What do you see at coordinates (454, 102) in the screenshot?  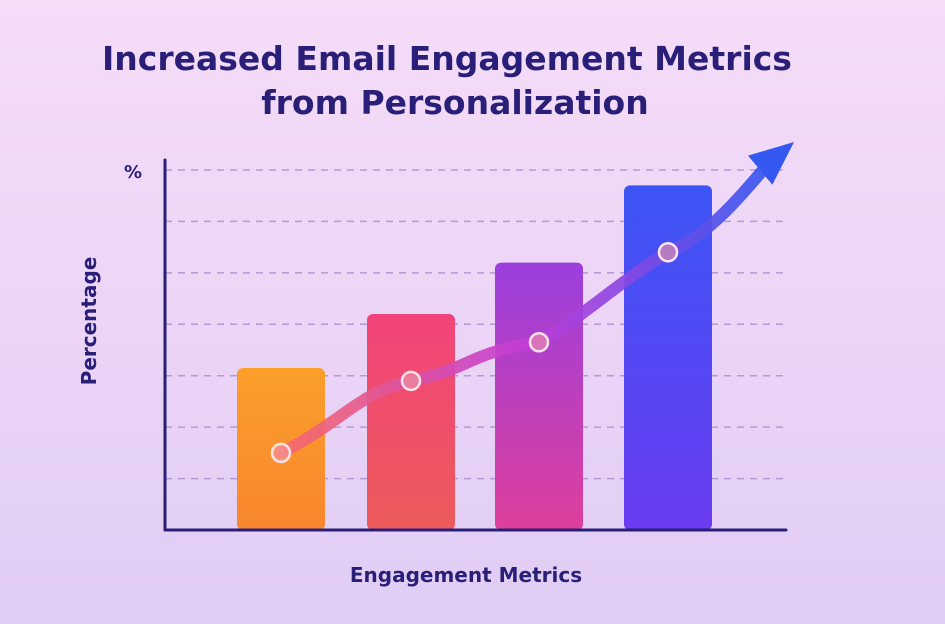 I see `chart-title-line-2: from Personalization` at bounding box center [454, 102].